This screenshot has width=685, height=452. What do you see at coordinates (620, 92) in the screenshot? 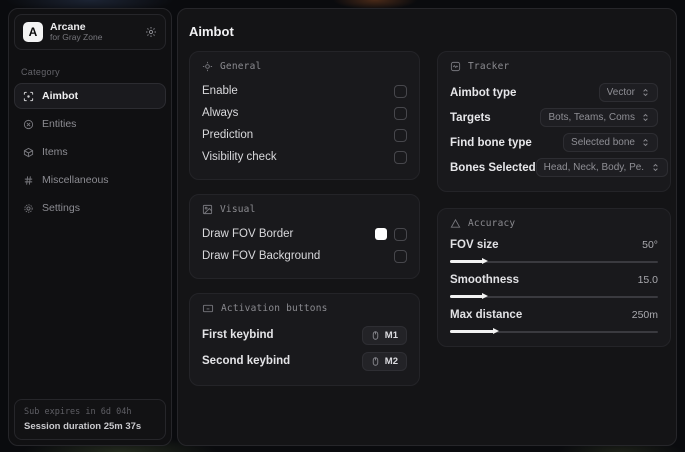
I see `aimbot-type-value: Vector` at bounding box center [620, 92].